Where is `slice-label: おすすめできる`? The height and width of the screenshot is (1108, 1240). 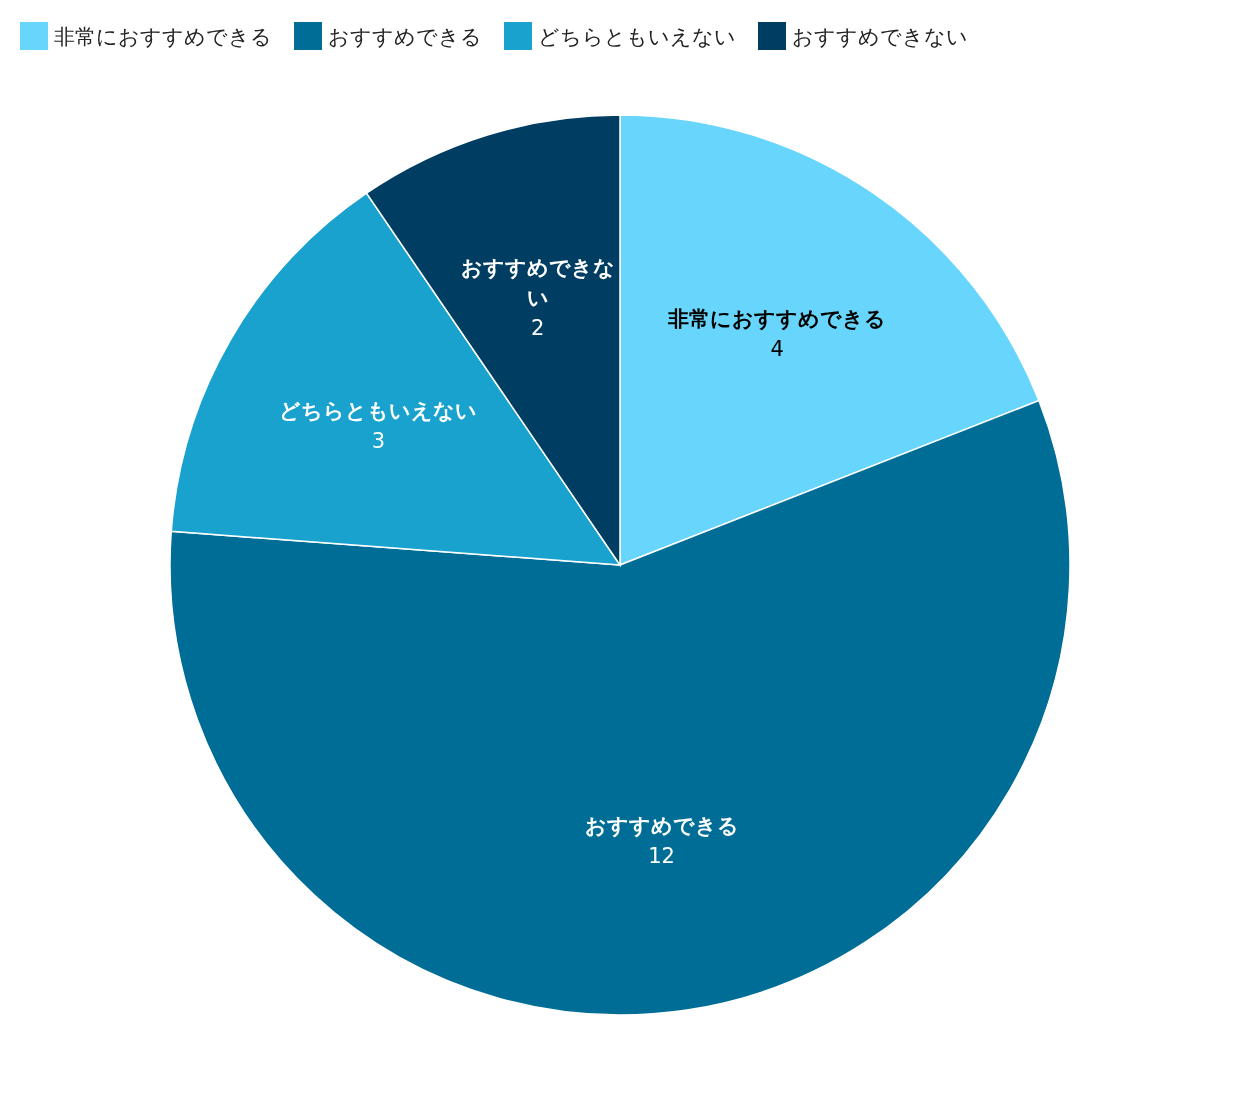 slice-label: おすすめできる is located at coordinates (661, 825).